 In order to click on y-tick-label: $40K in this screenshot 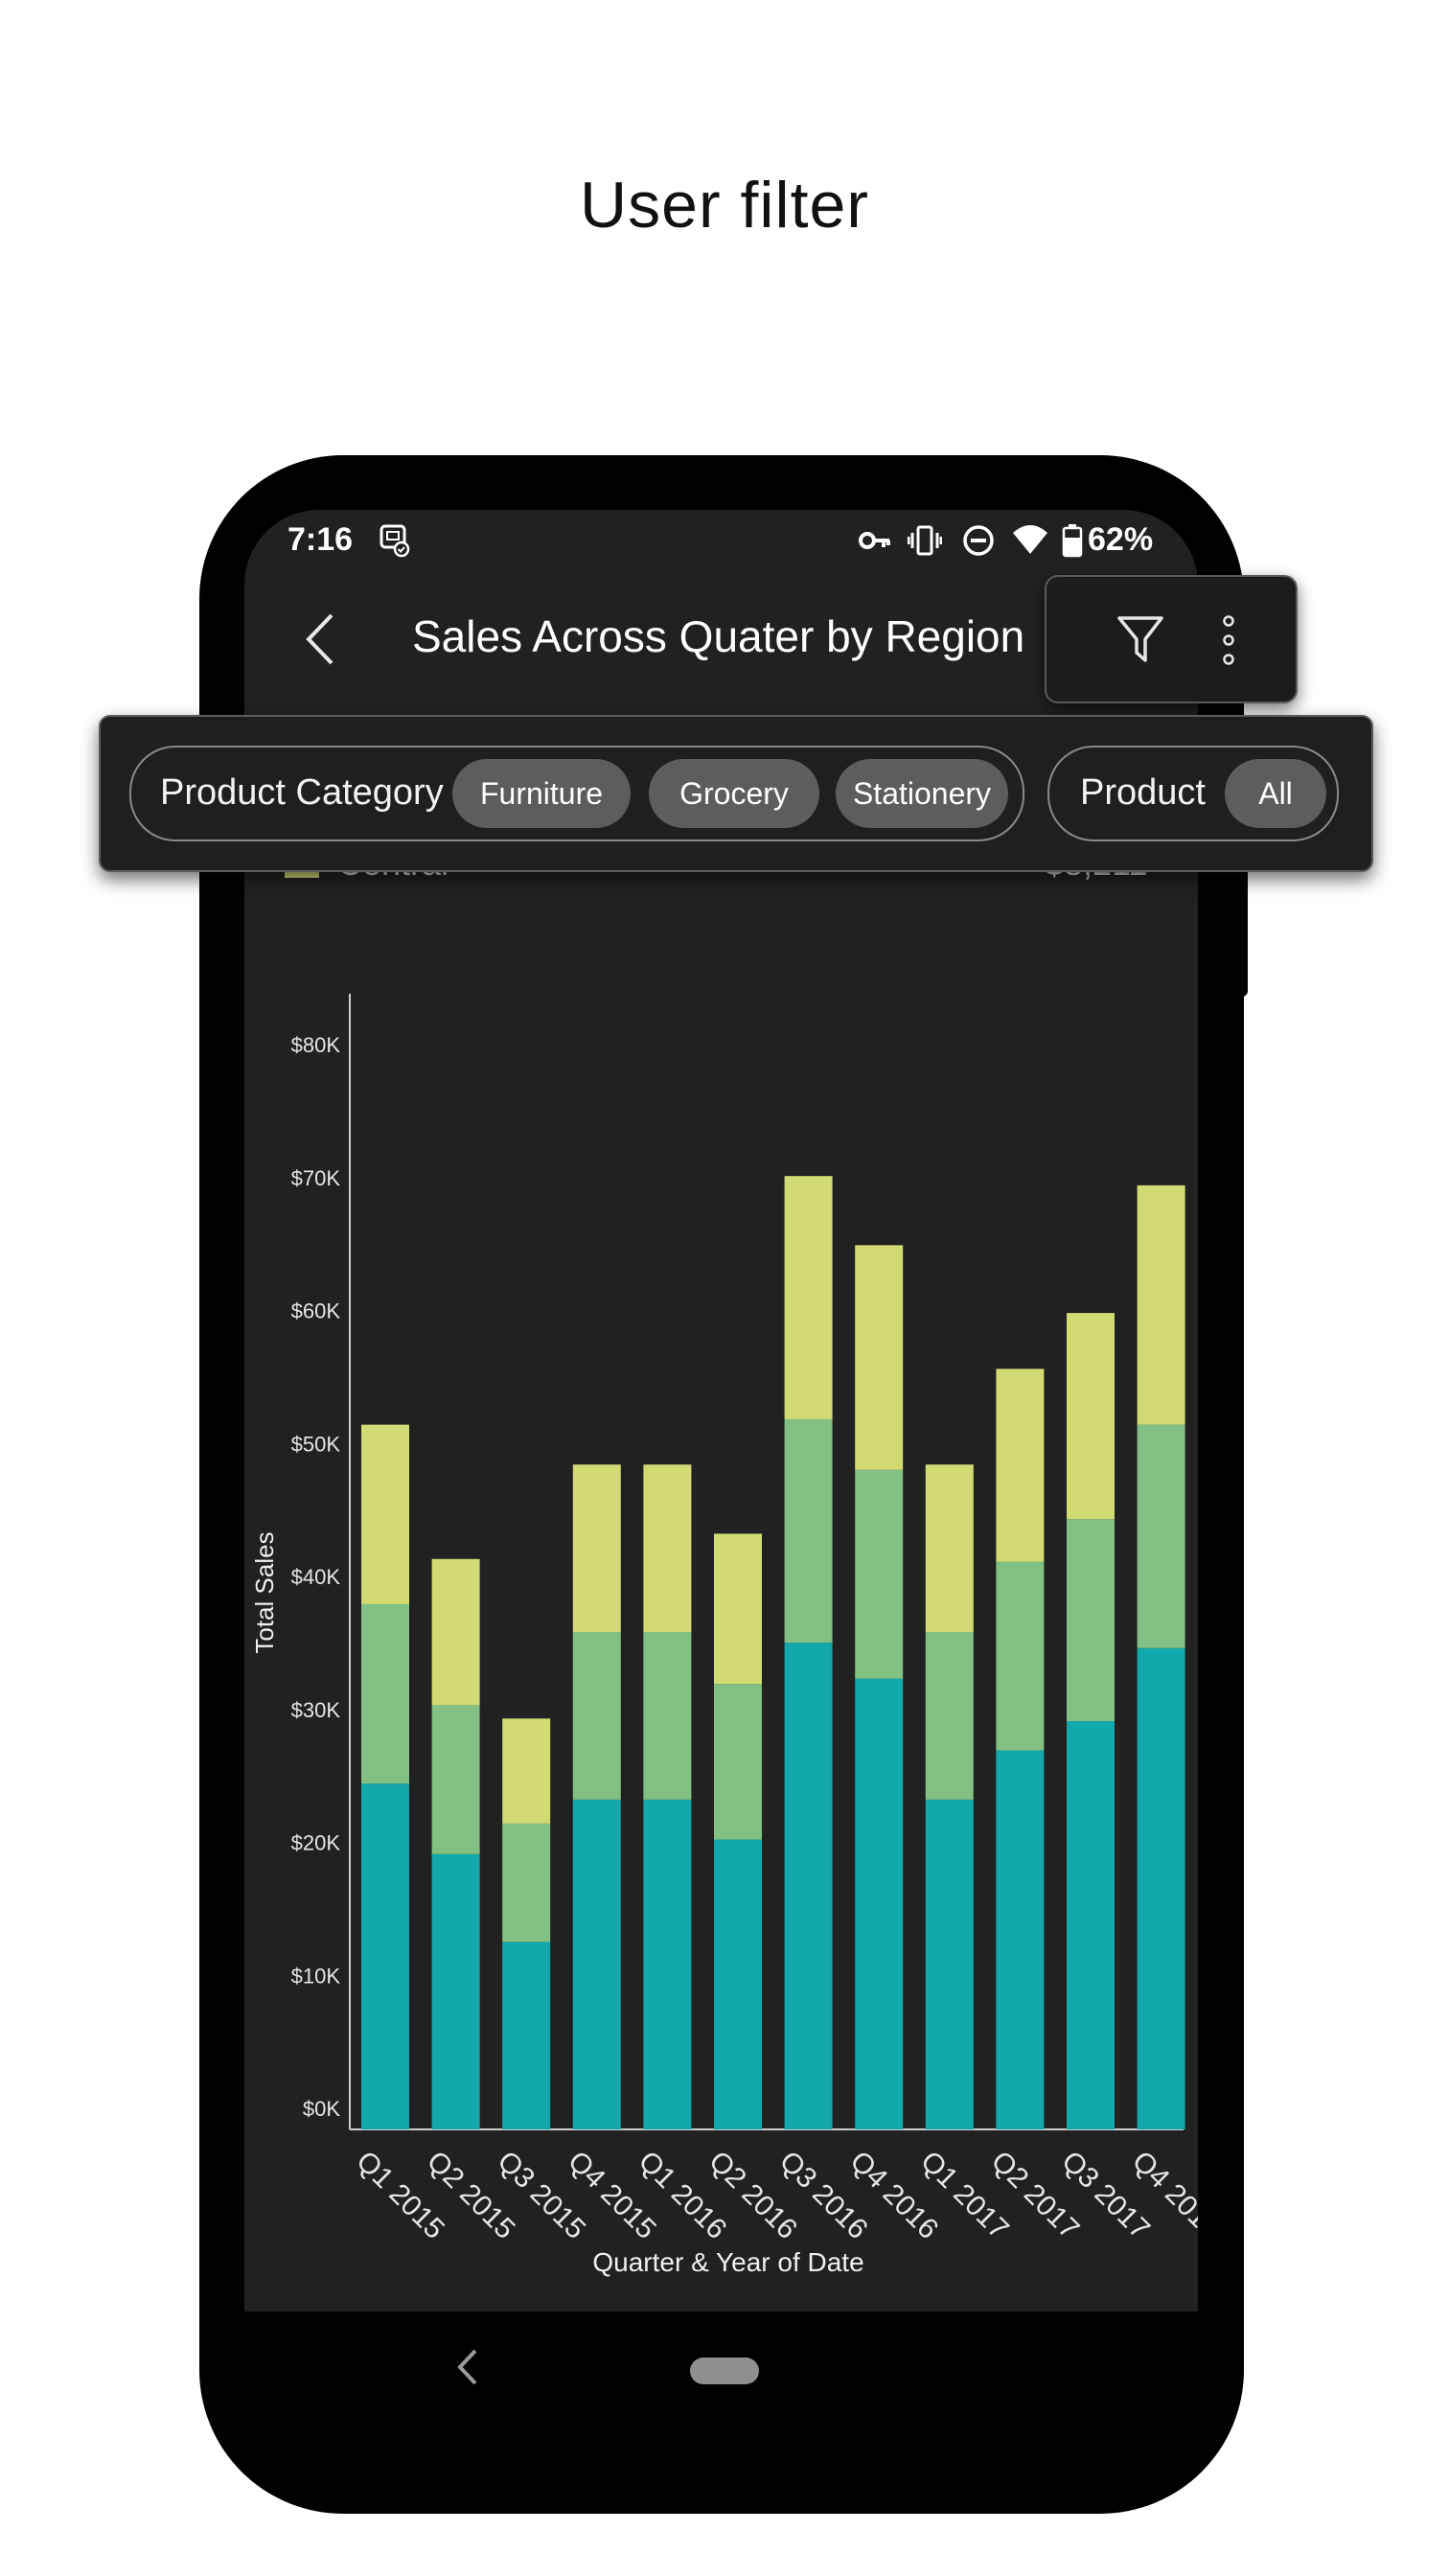, I will do `click(316, 1577)`.